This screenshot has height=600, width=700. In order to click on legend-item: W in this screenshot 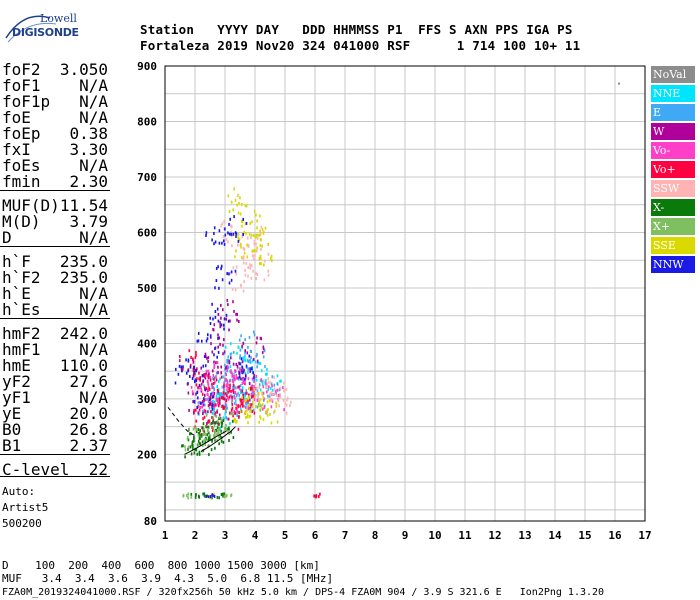, I will do `click(673, 131)`.